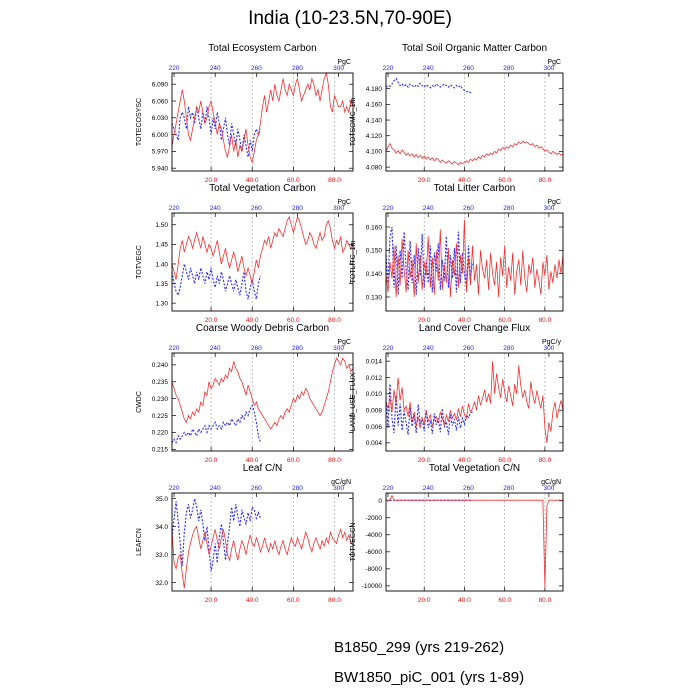  Describe the element at coordinates (353, 542) in the screenshot. I see `y-axis-label: TOTVEGCN` at that location.